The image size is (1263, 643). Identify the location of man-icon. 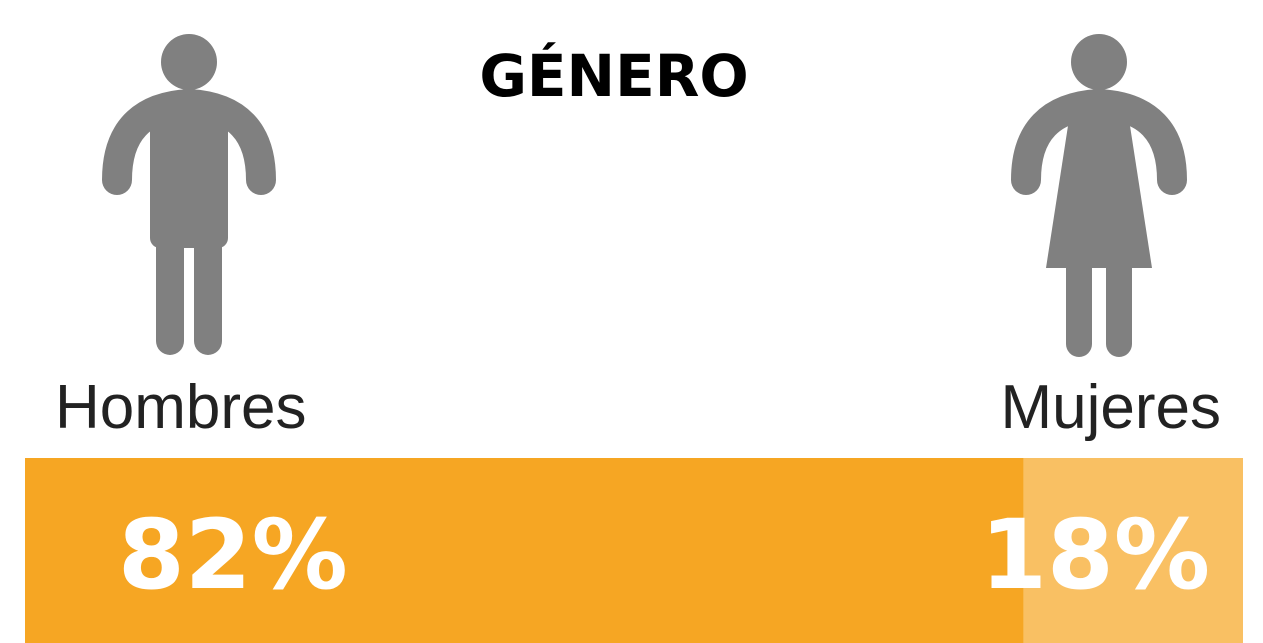
(189, 194).